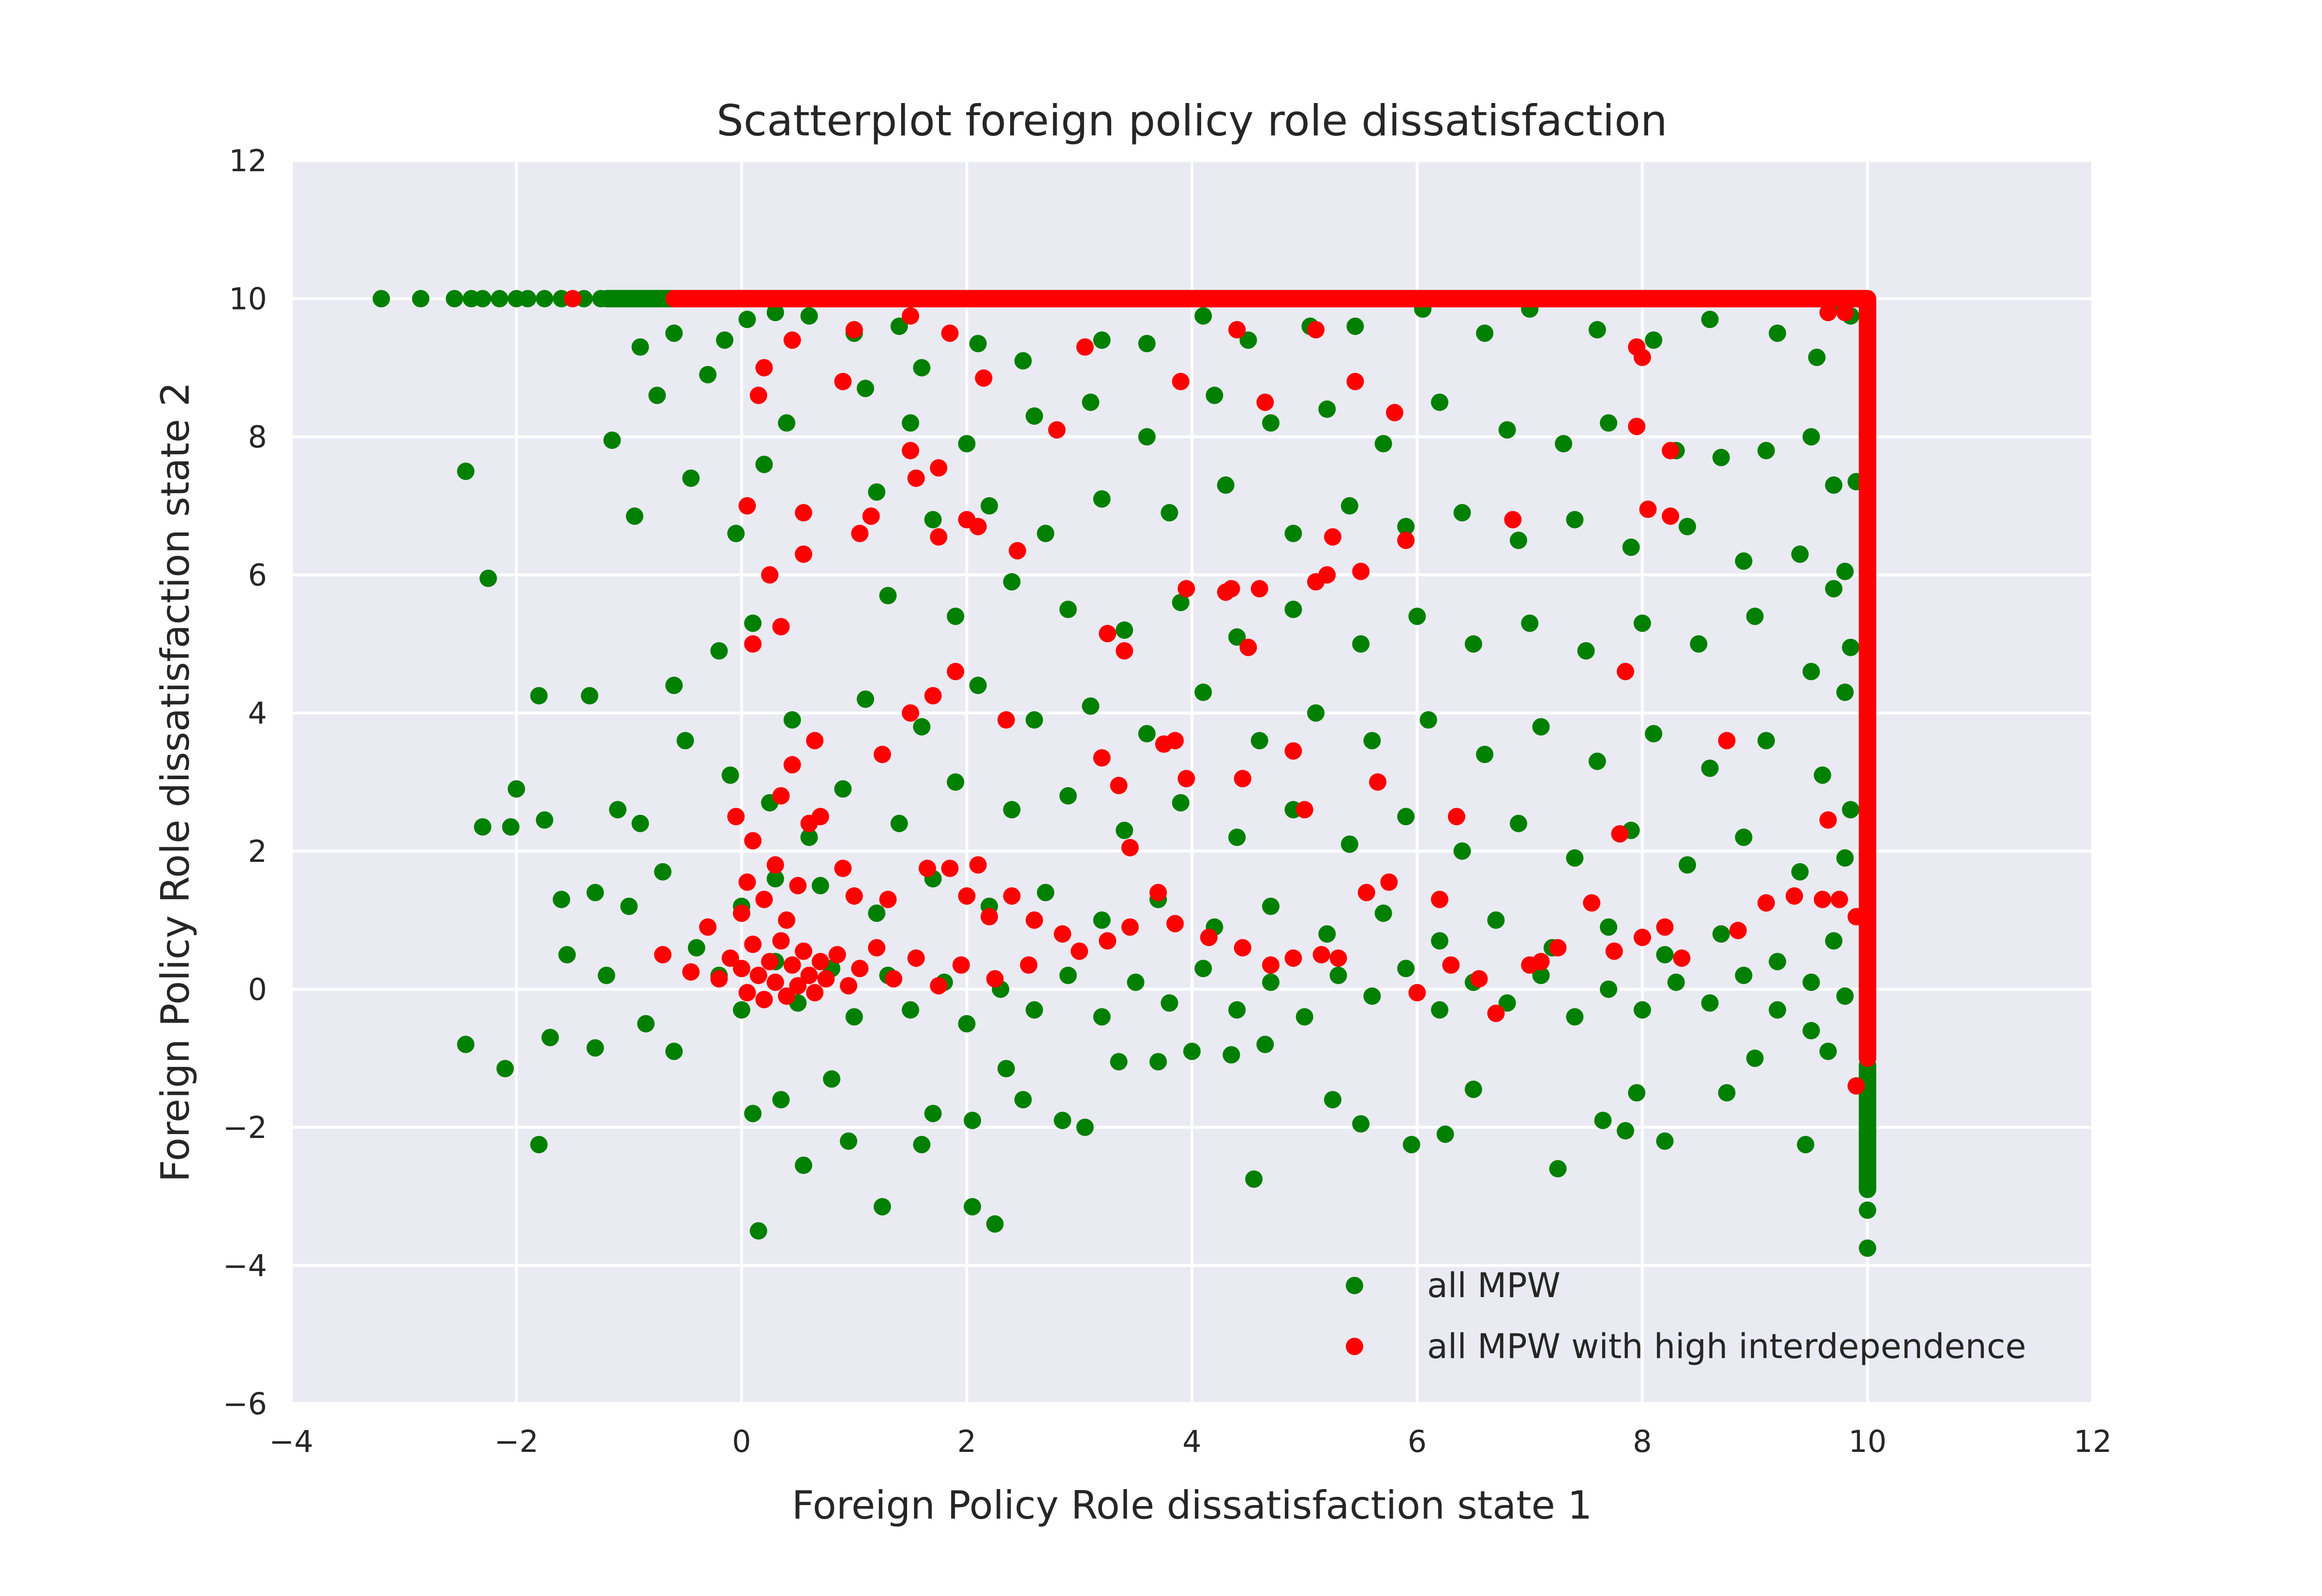 The width and height of the screenshot is (2322, 1596). What do you see at coordinates (1354, 1285) in the screenshot?
I see `legend-marker-all-mpw` at bounding box center [1354, 1285].